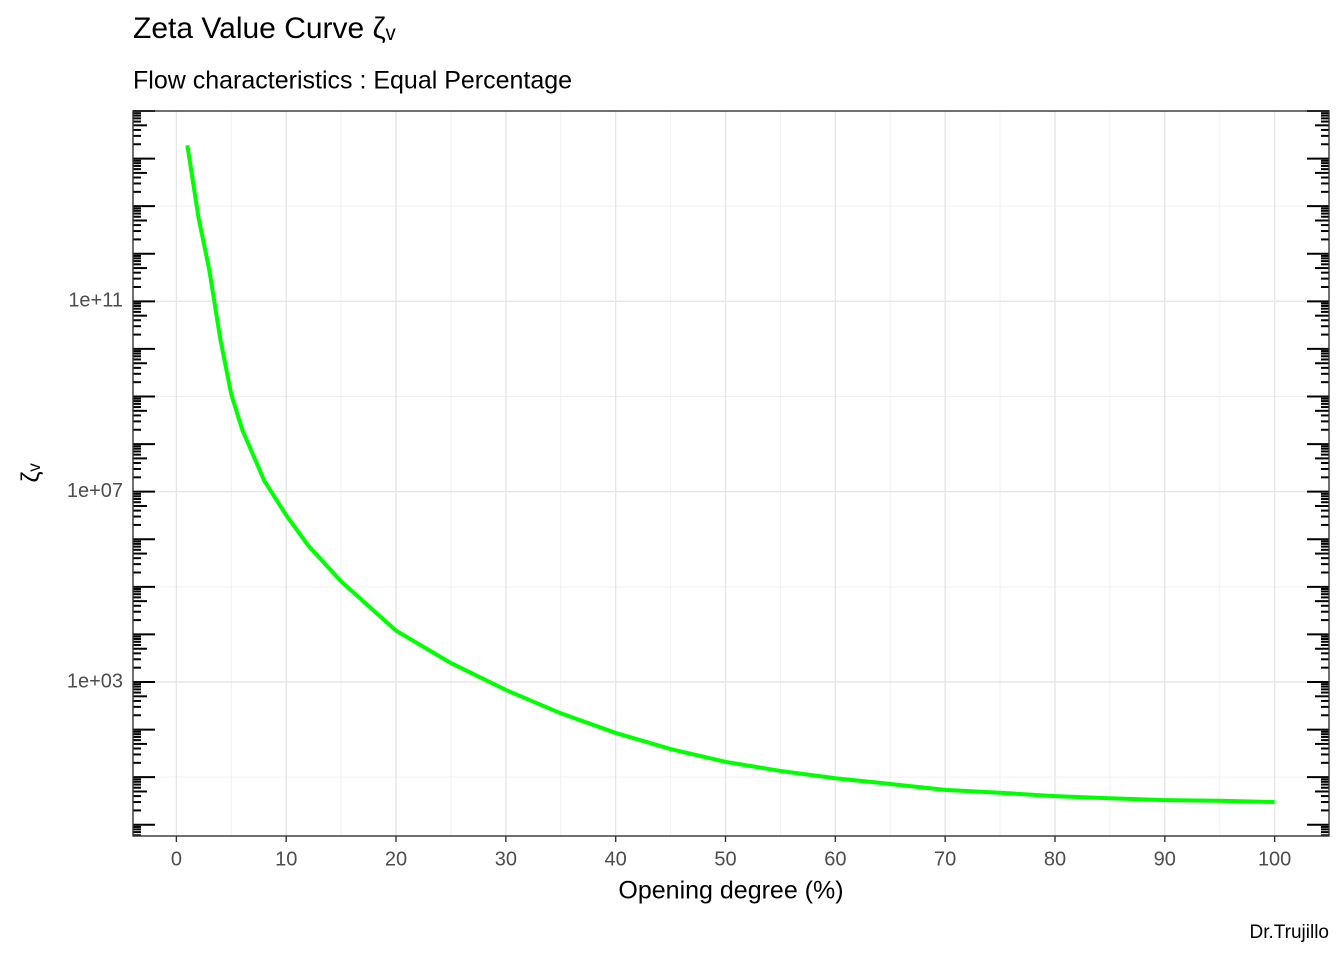 Image resolution: width=1344 pixels, height=960 pixels. I want to click on x-axis-label: Opening degree (%), so click(730, 891).